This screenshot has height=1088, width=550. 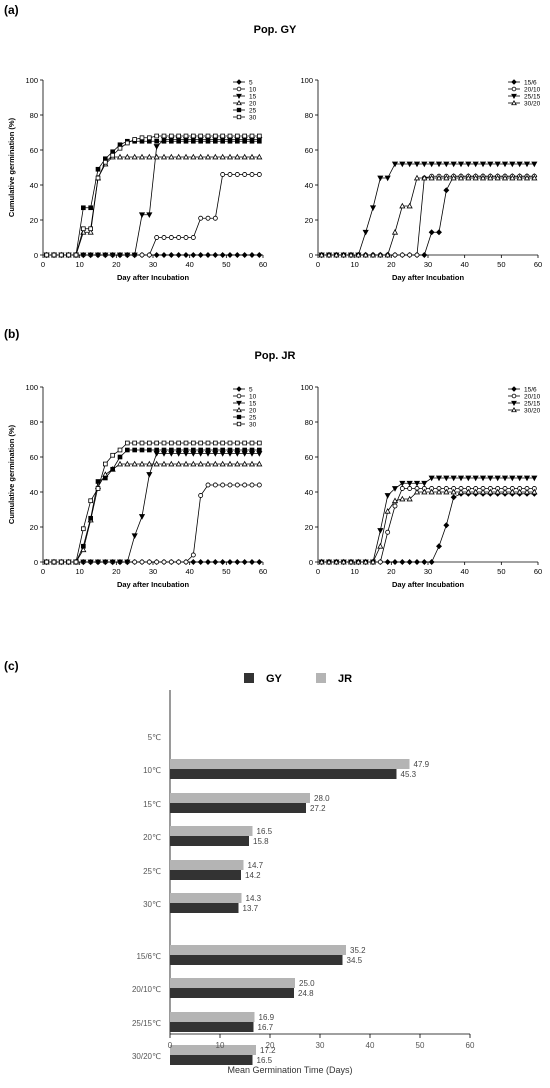 What do you see at coordinates (251, 83) in the screenshot?
I see `legend-label: 5` at bounding box center [251, 83].